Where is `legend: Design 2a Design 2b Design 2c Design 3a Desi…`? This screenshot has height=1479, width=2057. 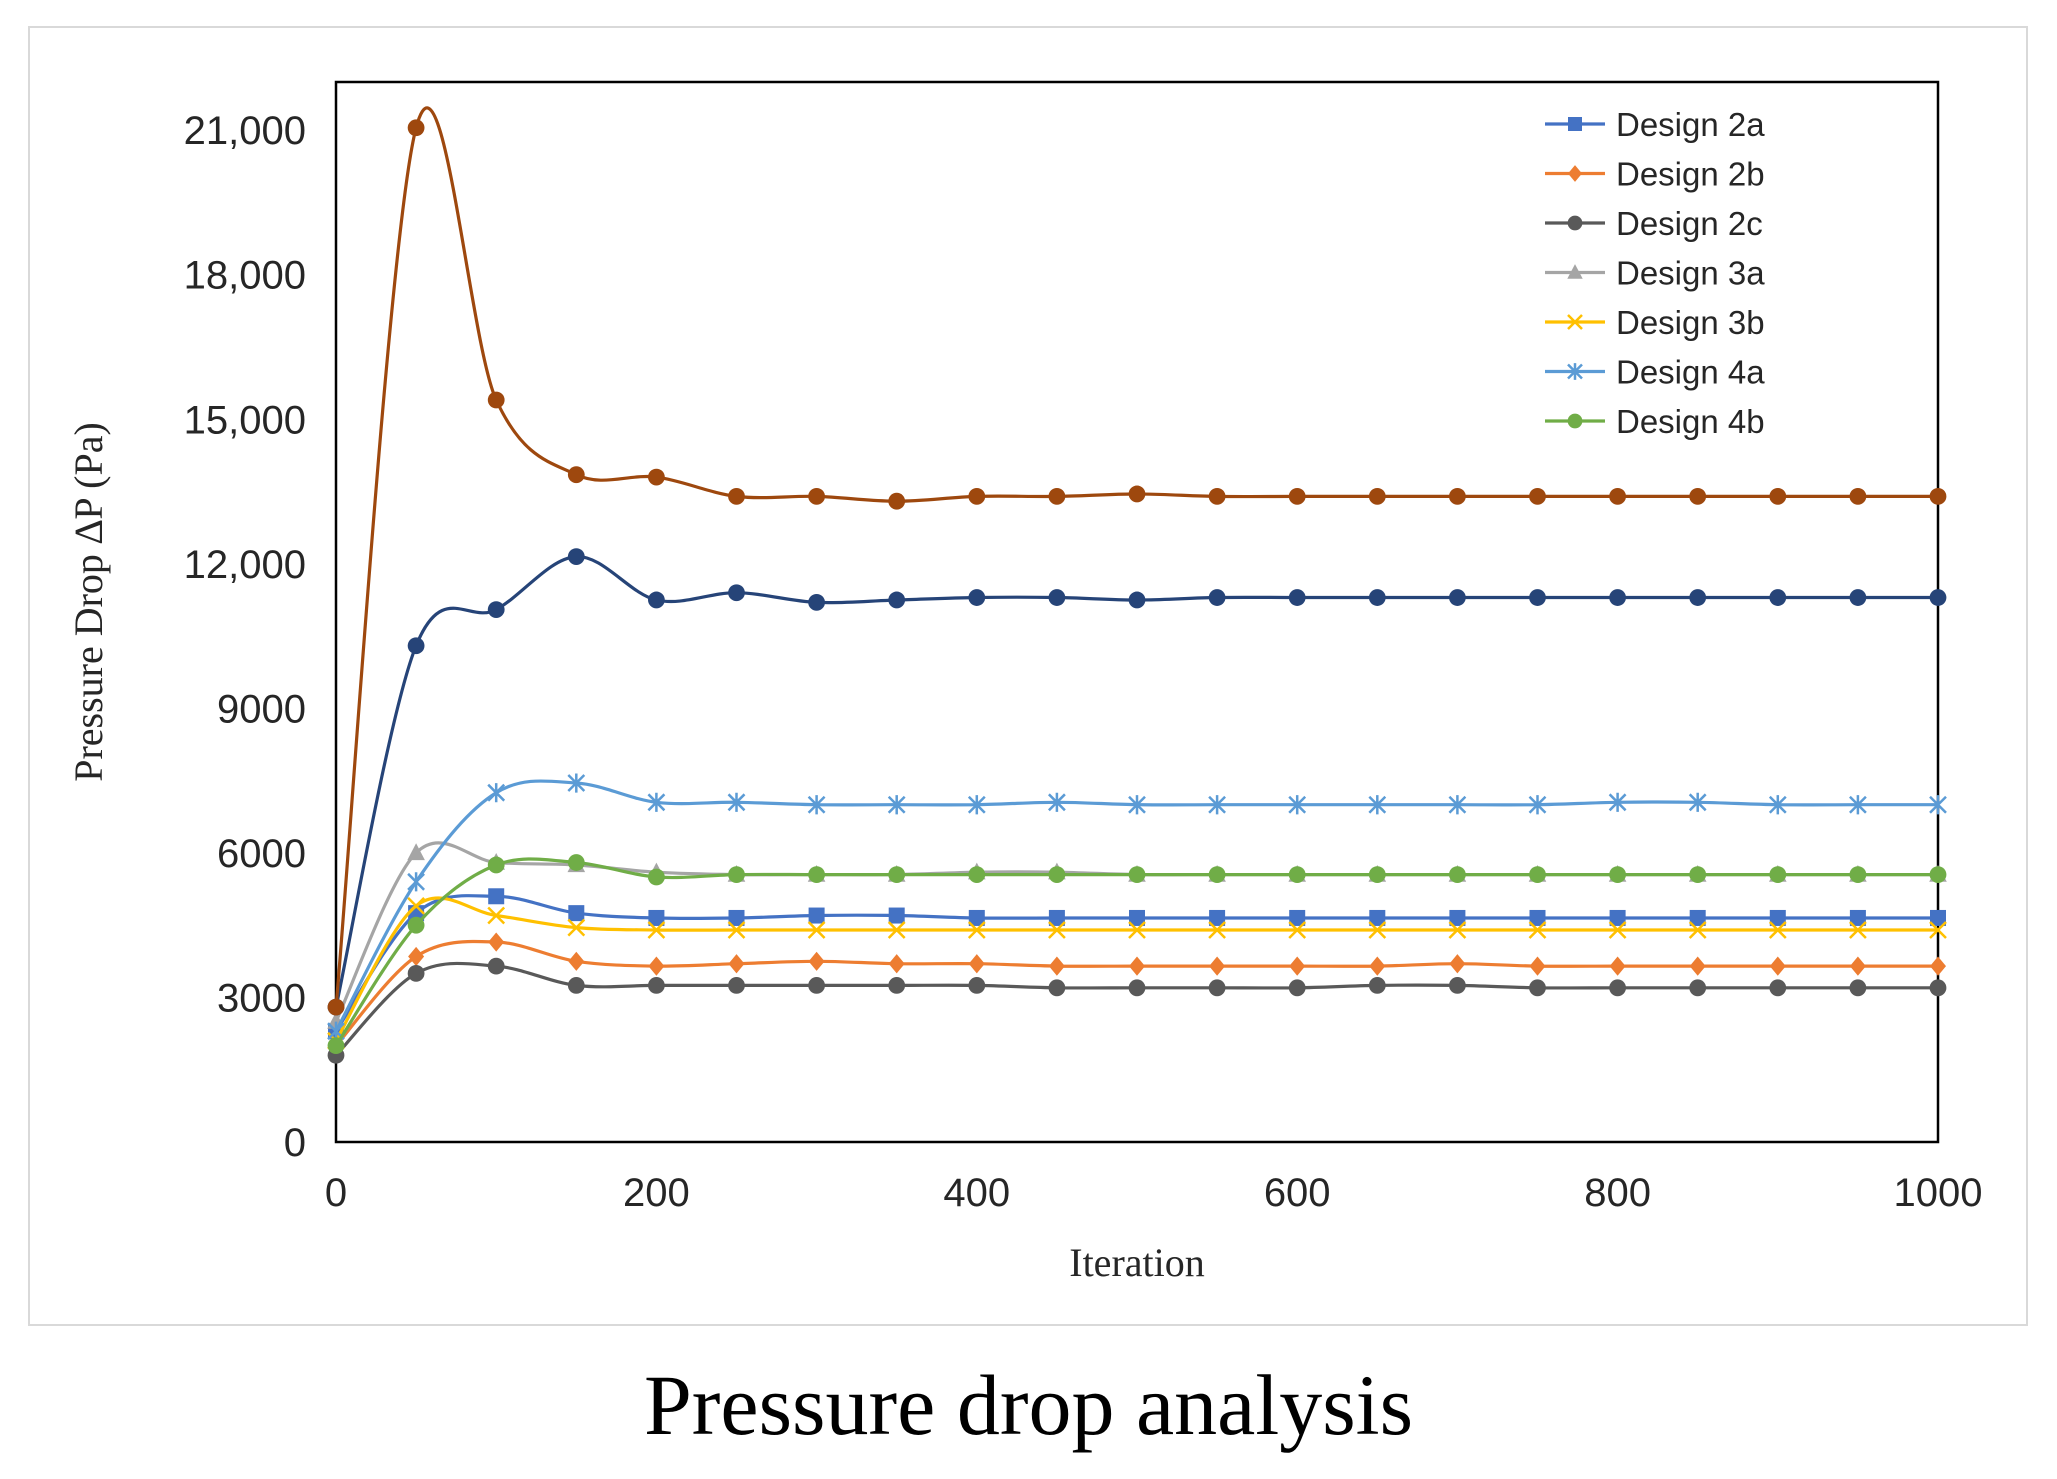
legend: Design 2a Design 2b Design 2c Design 3a Desi… is located at coordinates (1655, 273).